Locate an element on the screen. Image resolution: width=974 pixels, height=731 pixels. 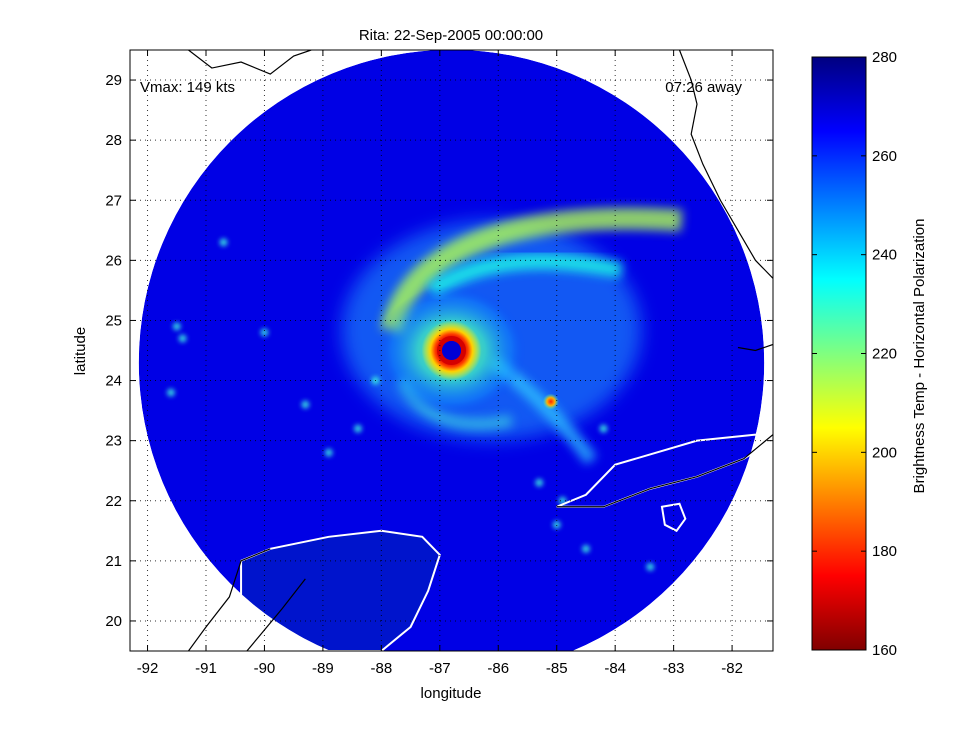
y-tick-label: 22 is located at coordinates (113, 501).